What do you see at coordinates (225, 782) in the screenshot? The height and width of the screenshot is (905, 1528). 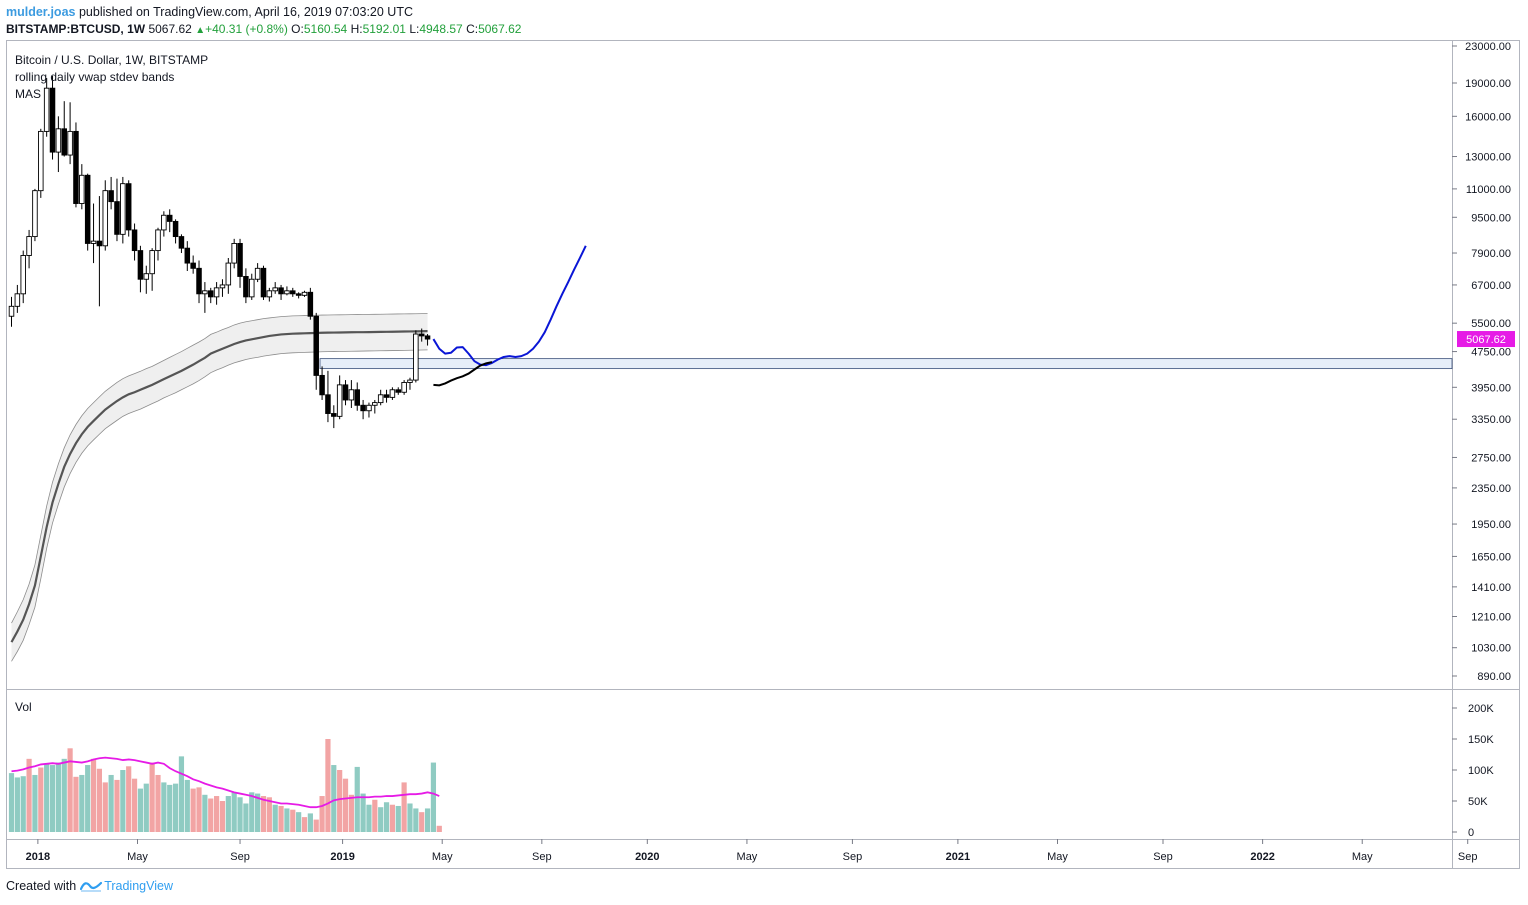 I see `volume-ma-line` at bounding box center [225, 782].